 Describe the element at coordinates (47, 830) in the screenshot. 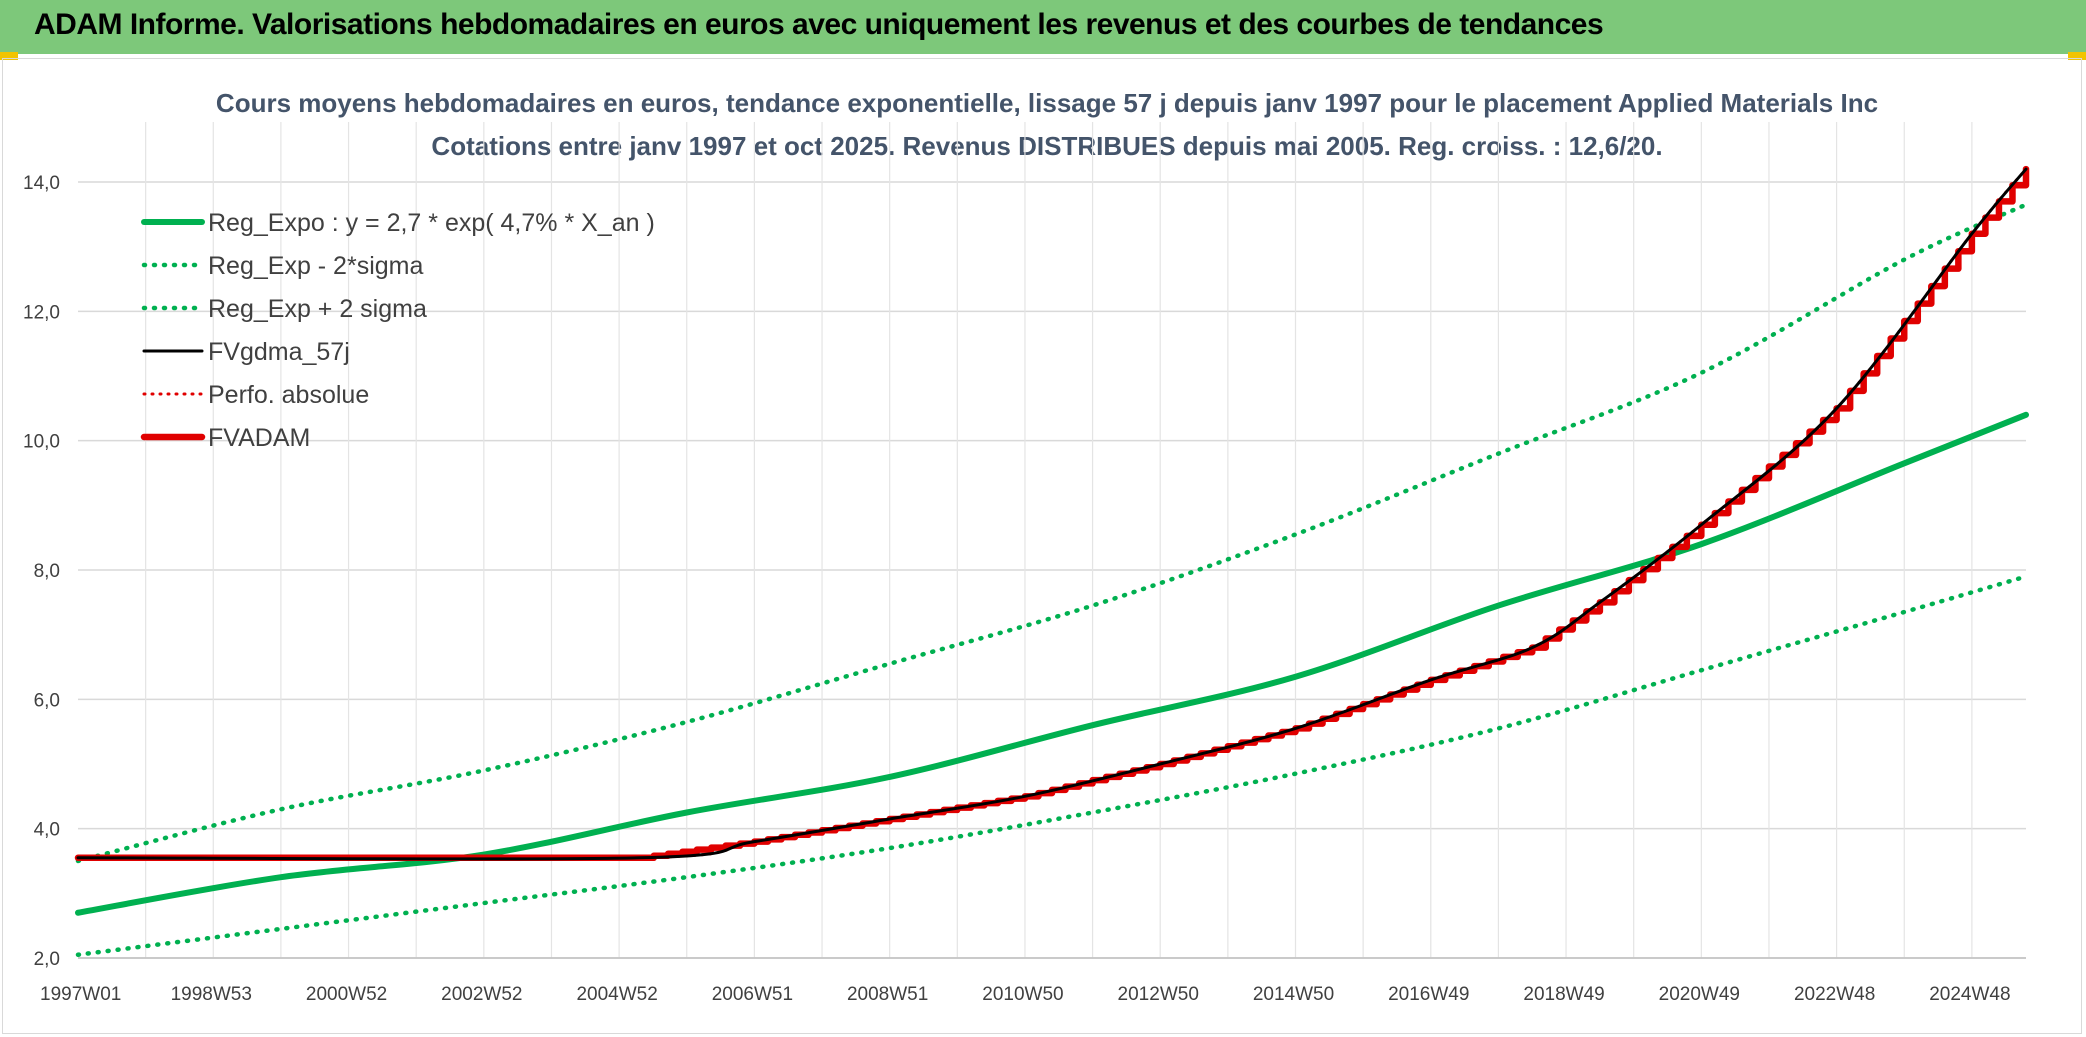

I see `y-tick-label: 4,0` at that location.